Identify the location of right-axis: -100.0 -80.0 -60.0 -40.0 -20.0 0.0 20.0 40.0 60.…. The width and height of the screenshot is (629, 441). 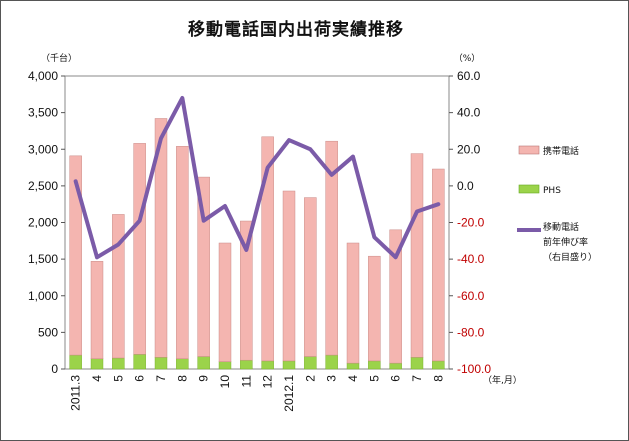
(470, 222).